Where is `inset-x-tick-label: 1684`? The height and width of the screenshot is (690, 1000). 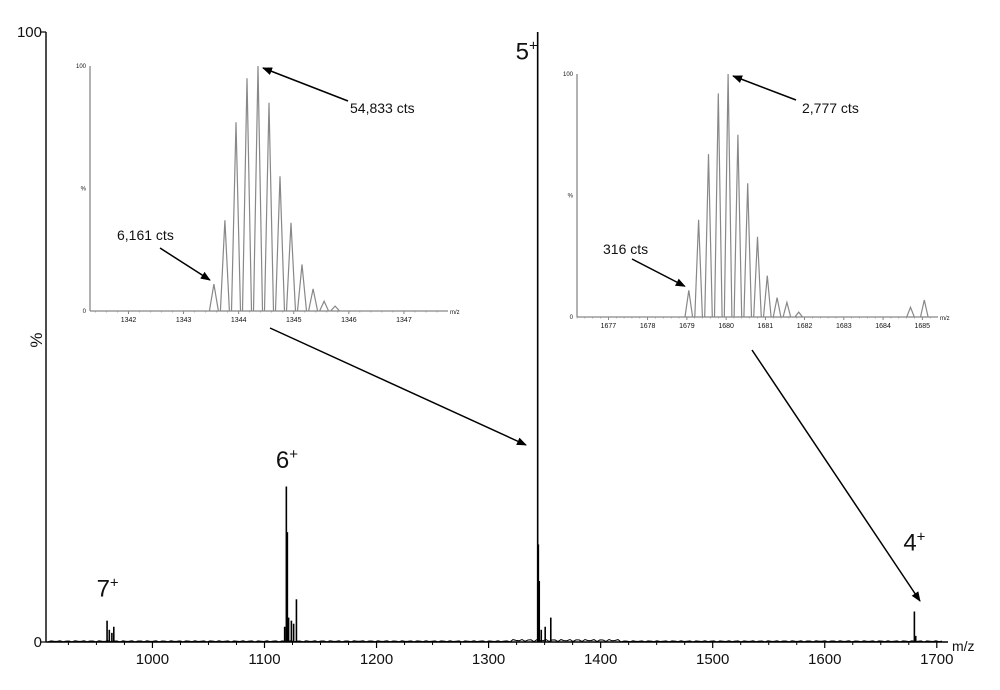 inset-x-tick-label: 1684 is located at coordinates (883, 326).